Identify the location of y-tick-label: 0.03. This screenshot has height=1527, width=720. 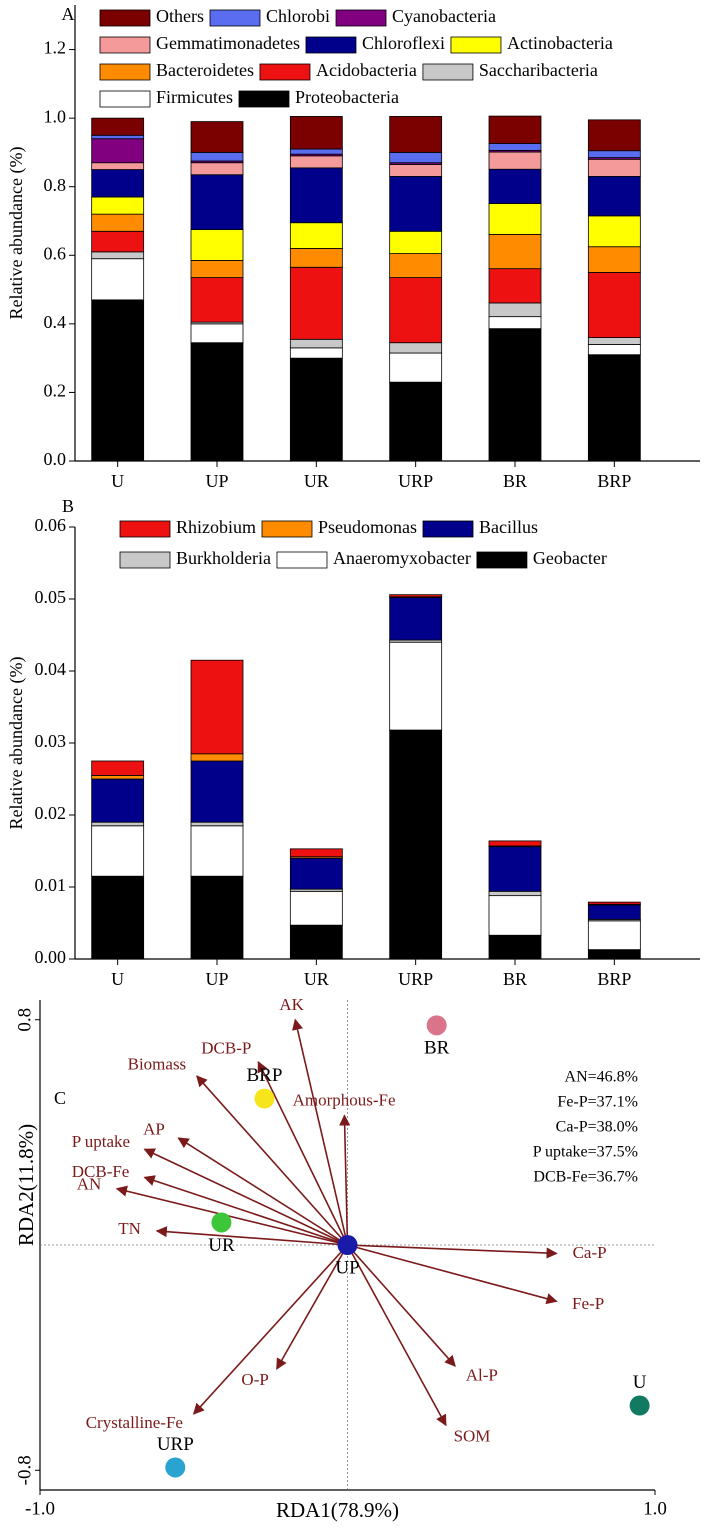
(51, 741).